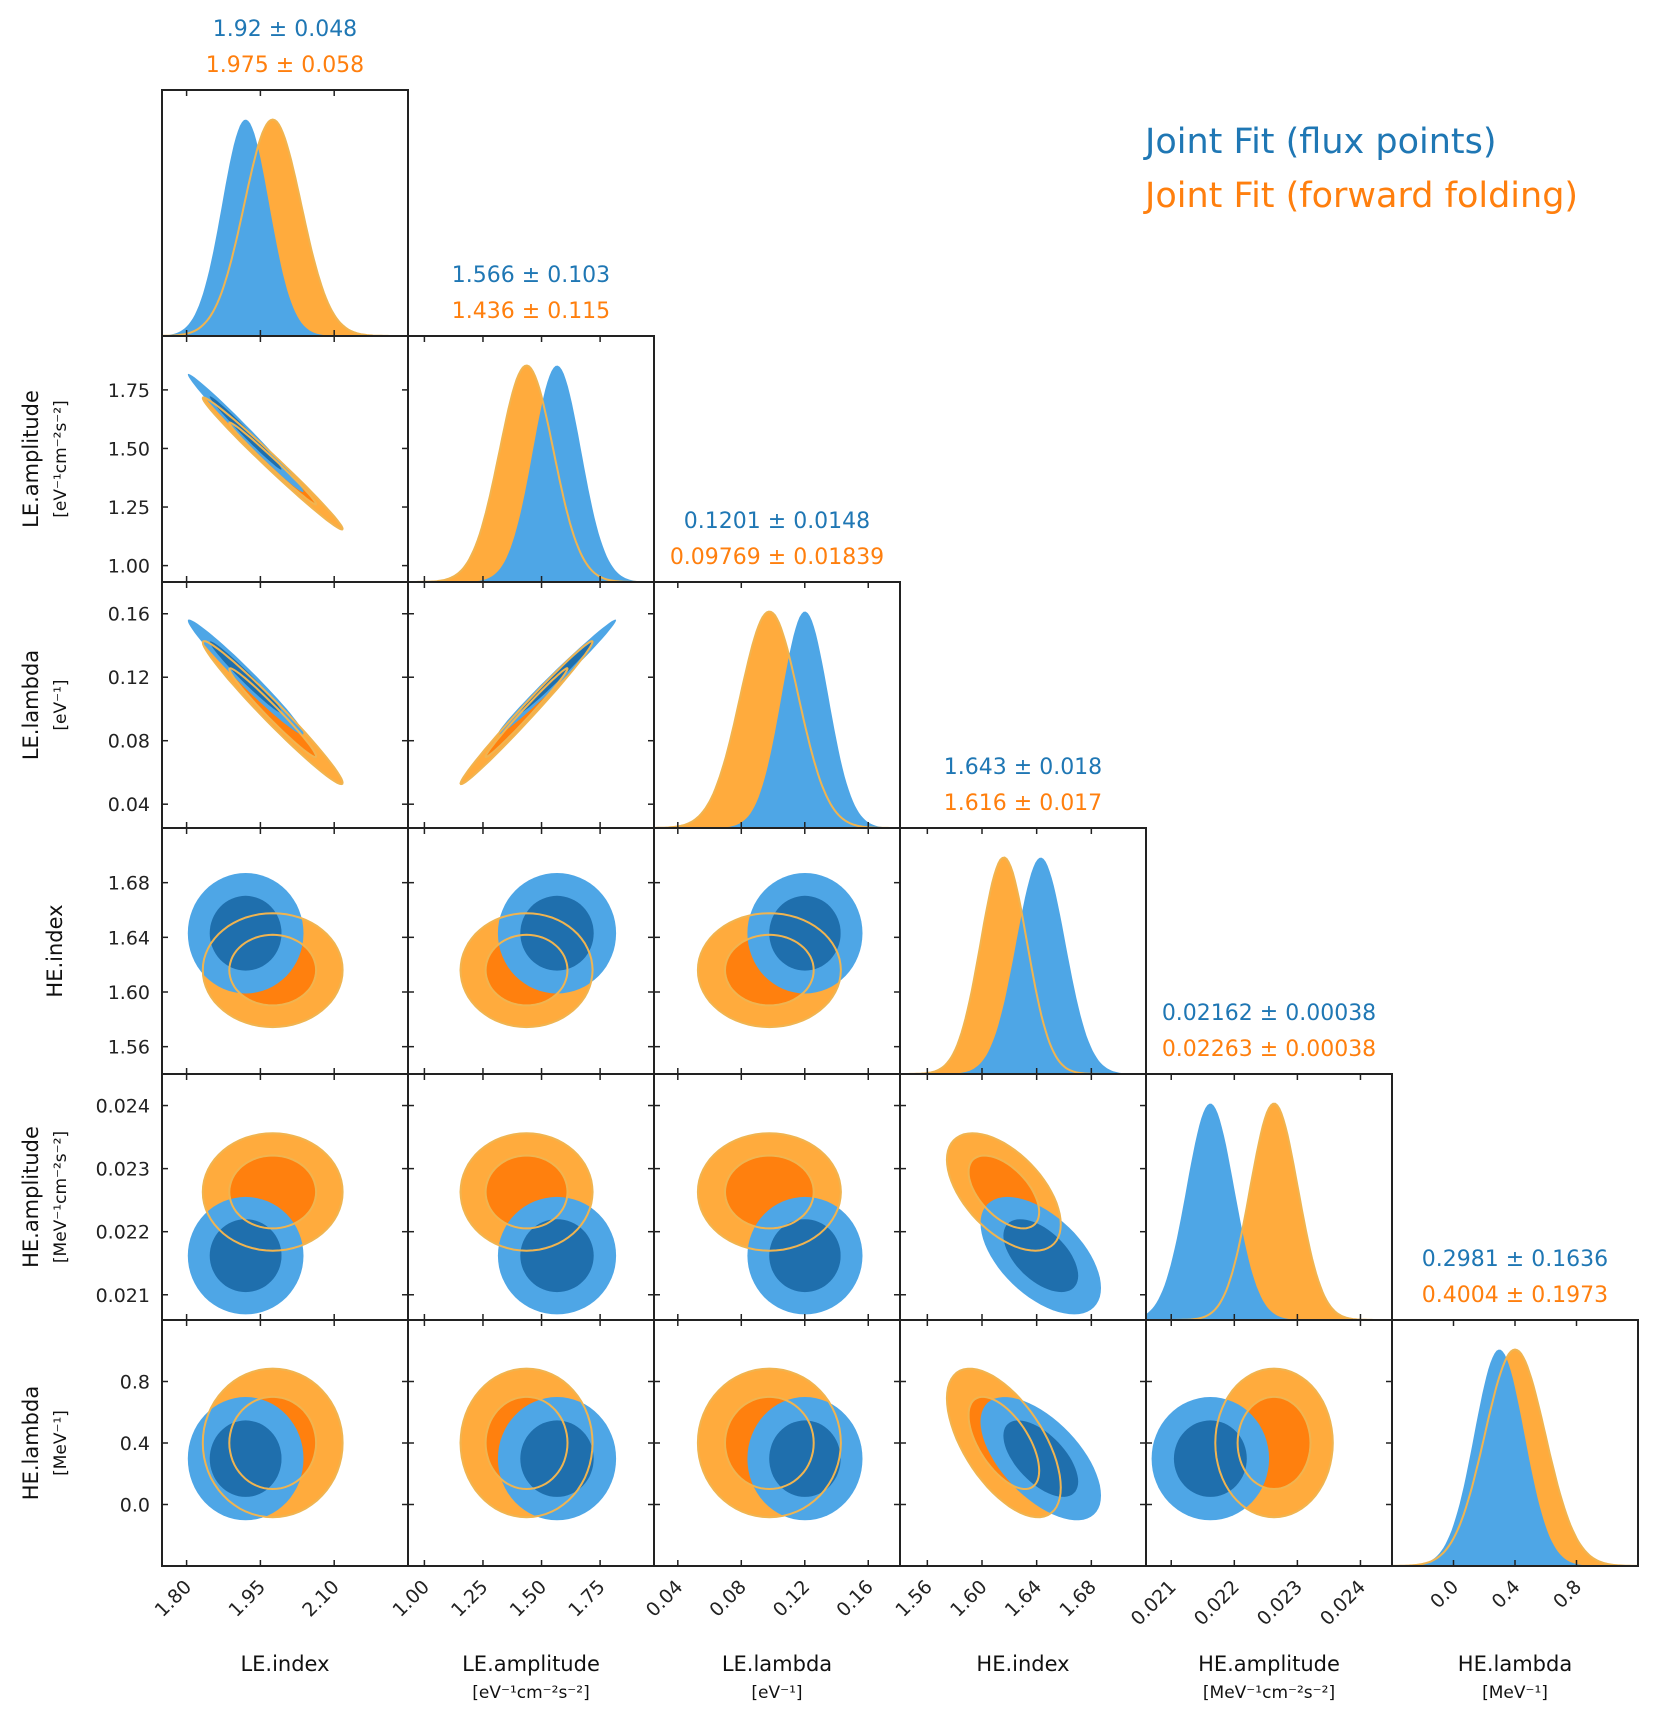 The width and height of the screenshot is (1659, 1719). I want to click on y-tick-label: 0.08, so click(129, 742).